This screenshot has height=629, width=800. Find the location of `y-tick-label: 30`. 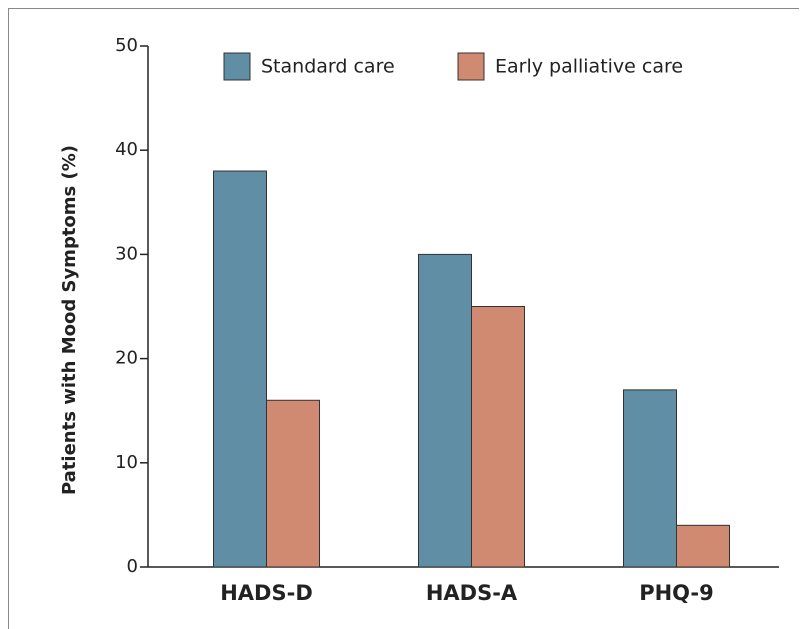

y-tick-label: 30 is located at coordinates (126, 253).